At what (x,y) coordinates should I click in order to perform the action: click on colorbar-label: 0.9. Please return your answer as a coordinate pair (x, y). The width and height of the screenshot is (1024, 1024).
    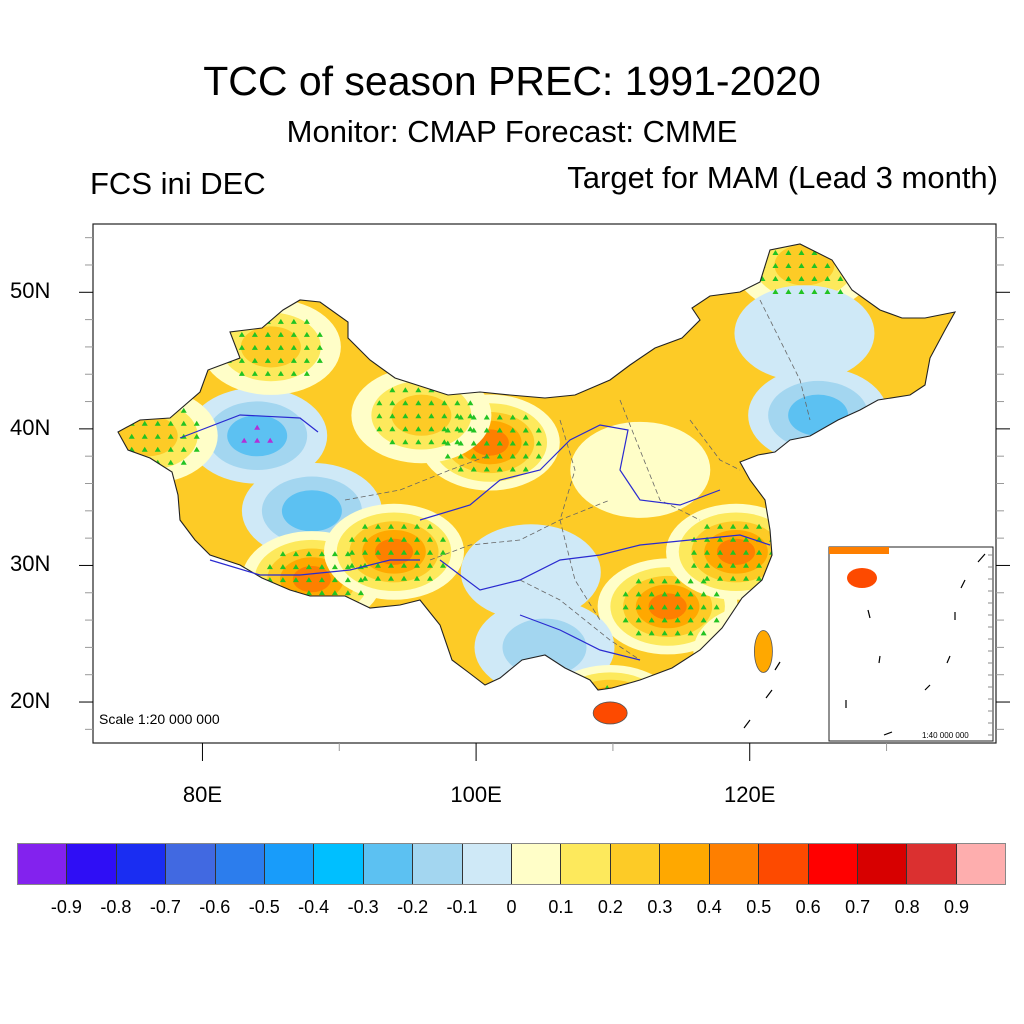
    Looking at the image, I should click on (957, 907).